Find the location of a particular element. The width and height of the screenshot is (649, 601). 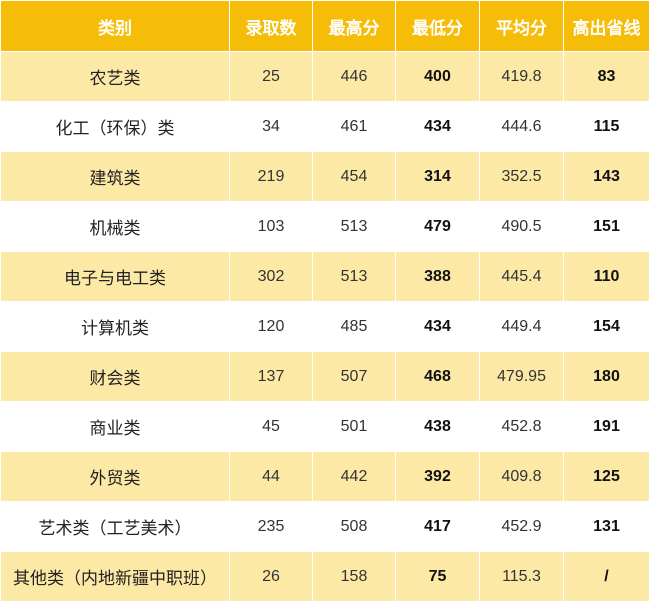

cell-category: 电子与电工类 is located at coordinates (115, 276).